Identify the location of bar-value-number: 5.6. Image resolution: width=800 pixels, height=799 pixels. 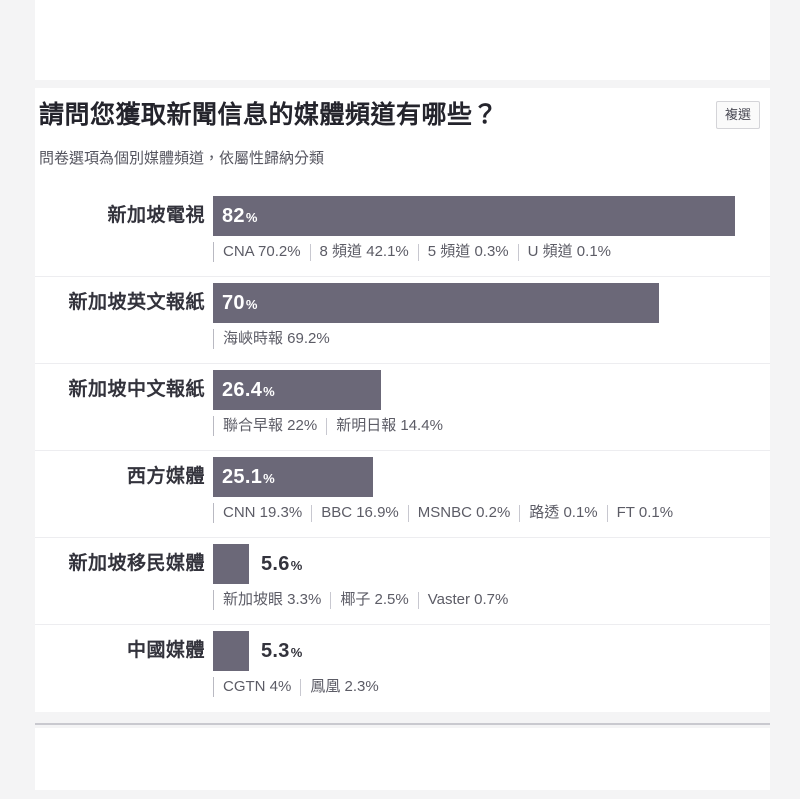
(275, 563).